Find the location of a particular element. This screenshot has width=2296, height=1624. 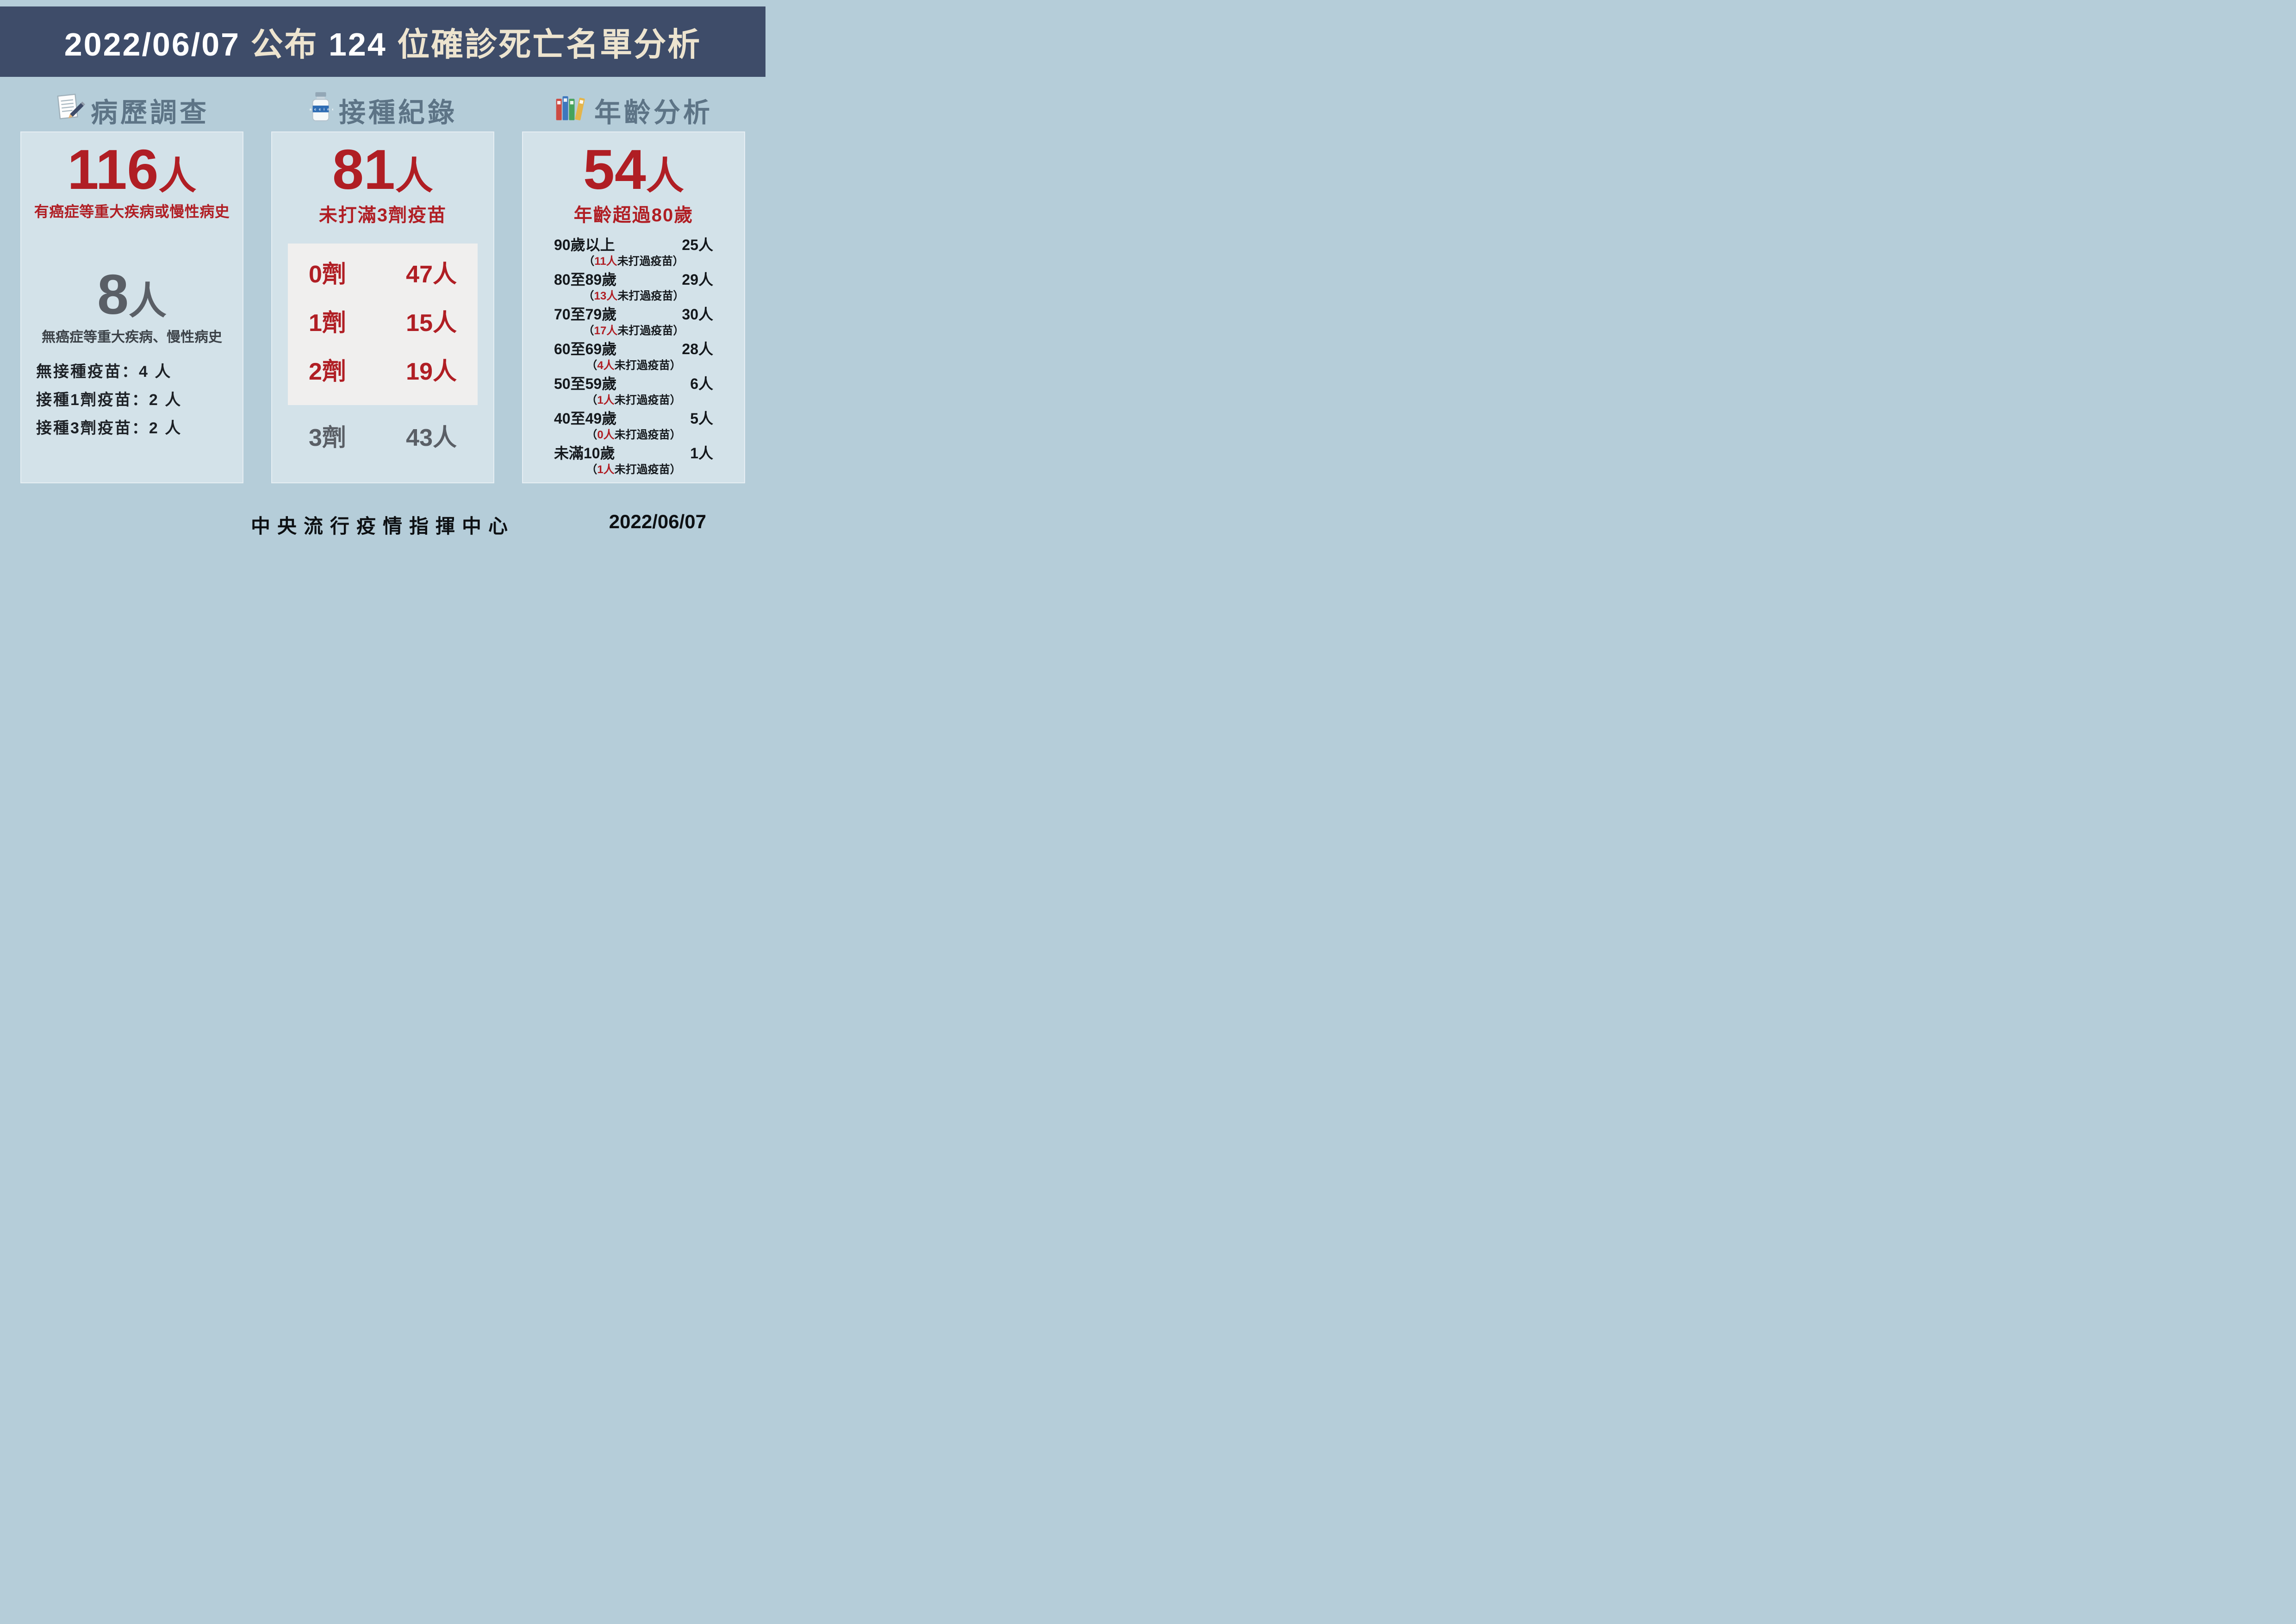

age-analysis-title: 年齡分析 is located at coordinates (653, 113).